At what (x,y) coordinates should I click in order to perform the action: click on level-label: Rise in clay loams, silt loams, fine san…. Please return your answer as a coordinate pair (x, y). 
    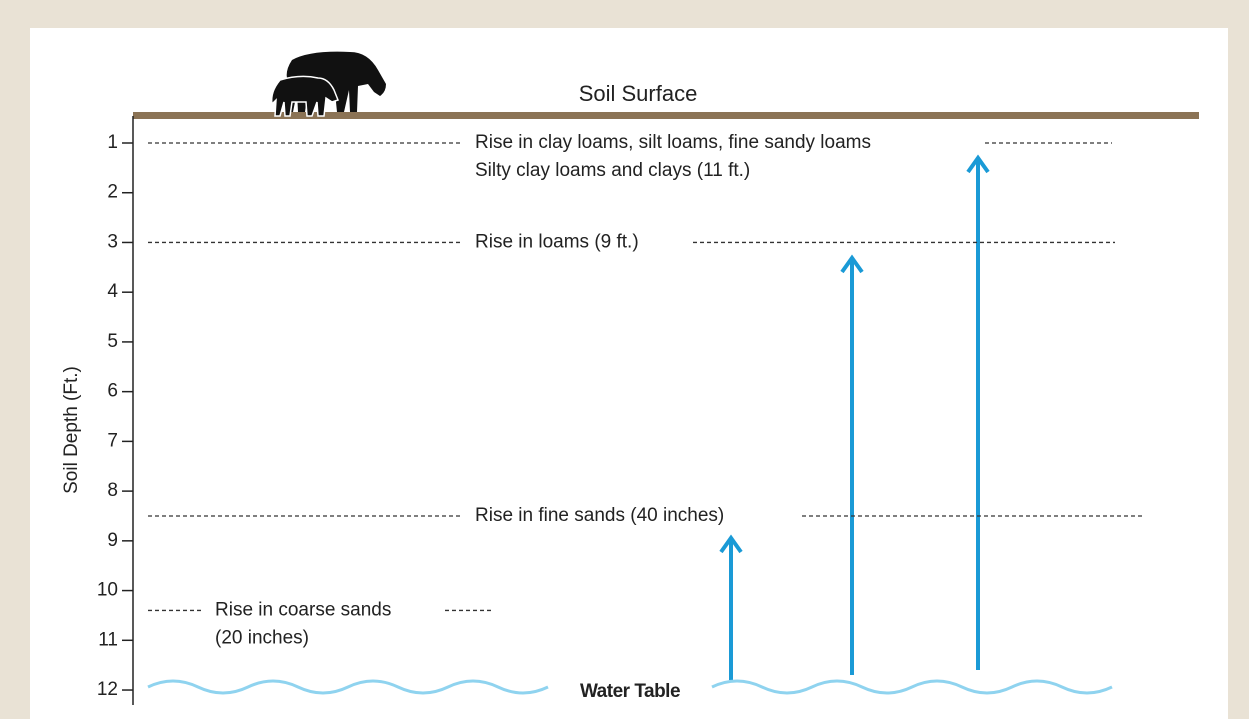
    Looking at the image, I should click on (673, 142).